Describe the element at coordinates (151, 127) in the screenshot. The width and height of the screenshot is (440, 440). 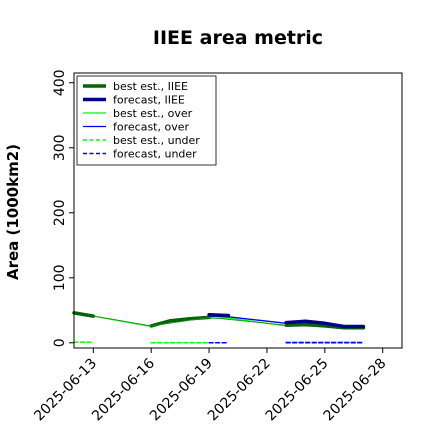
I see `legend-entry-3: forecast, over` at that location.